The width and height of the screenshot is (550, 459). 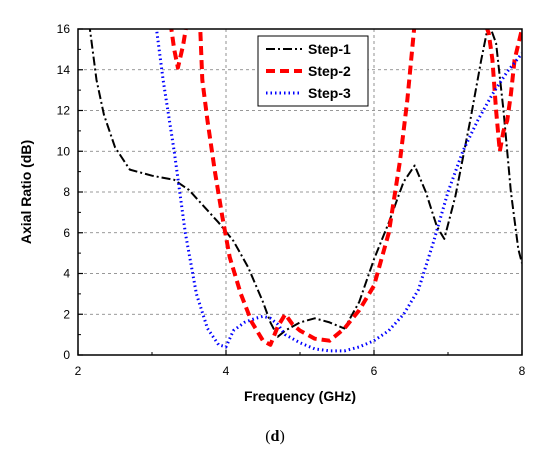 I want to click on x-tick-label: 6, so click(x=374, y=371).